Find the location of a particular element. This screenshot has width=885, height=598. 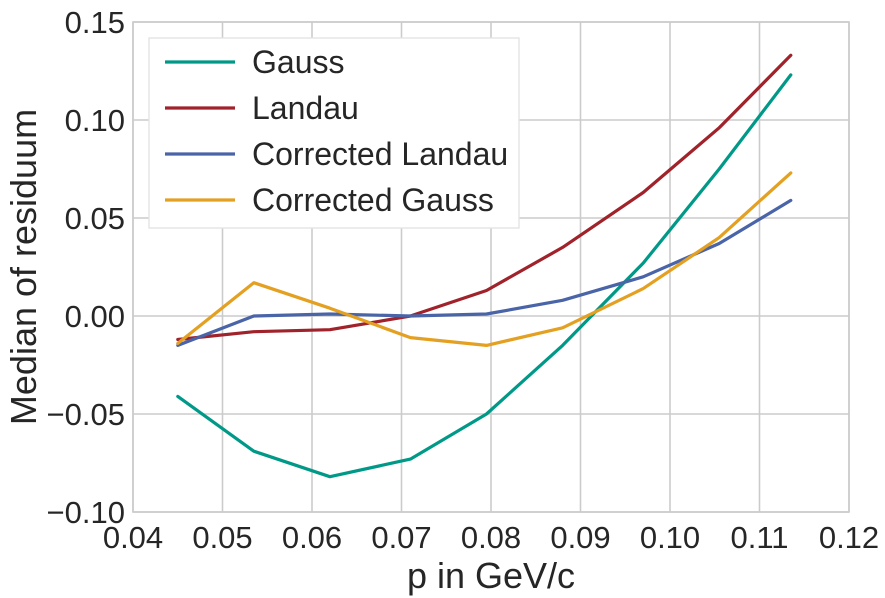

x-tick-label: 0.09 is located at coordinates (580, 537).